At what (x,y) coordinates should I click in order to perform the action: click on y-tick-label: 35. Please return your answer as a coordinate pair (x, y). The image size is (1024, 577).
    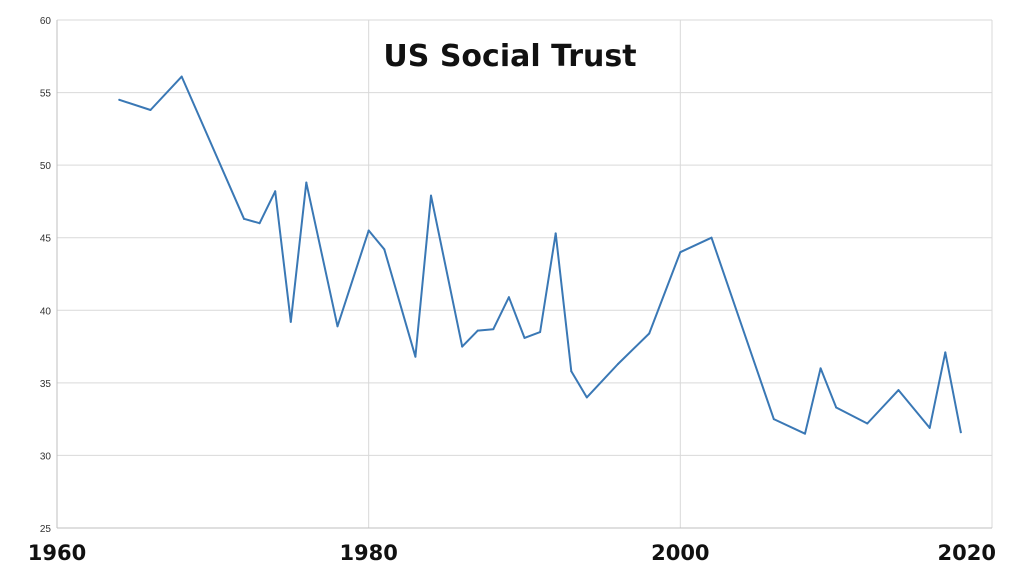
    Looking at the image, I should click on (46, 384).